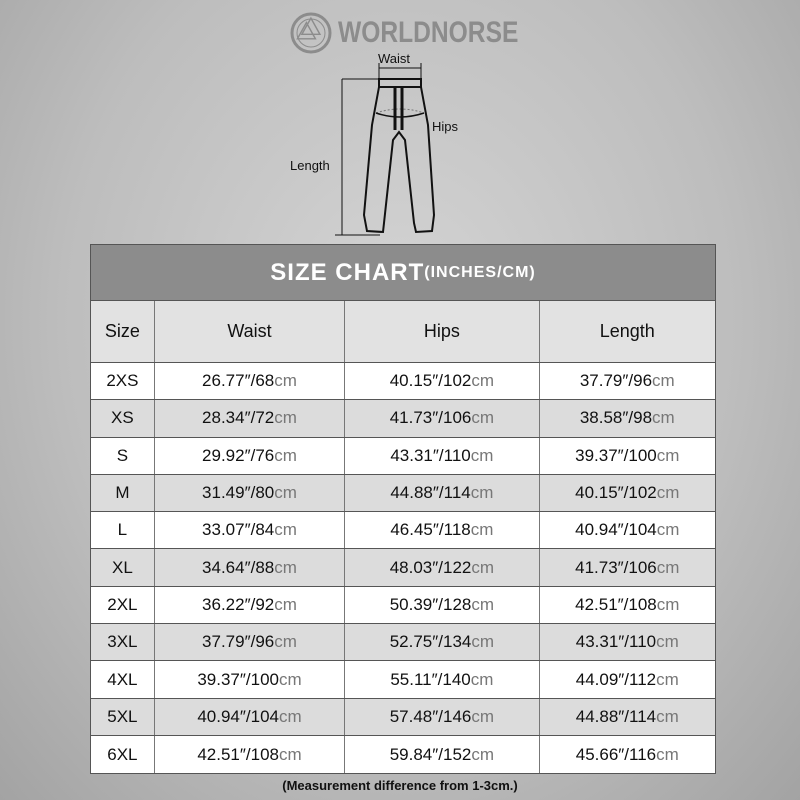 Image resolution: width=800 pixels, height=800 pixels. Describe the element at coordinates (430, 381) in the screenshot. I see `hips-value: 40.15″/102` at that location.